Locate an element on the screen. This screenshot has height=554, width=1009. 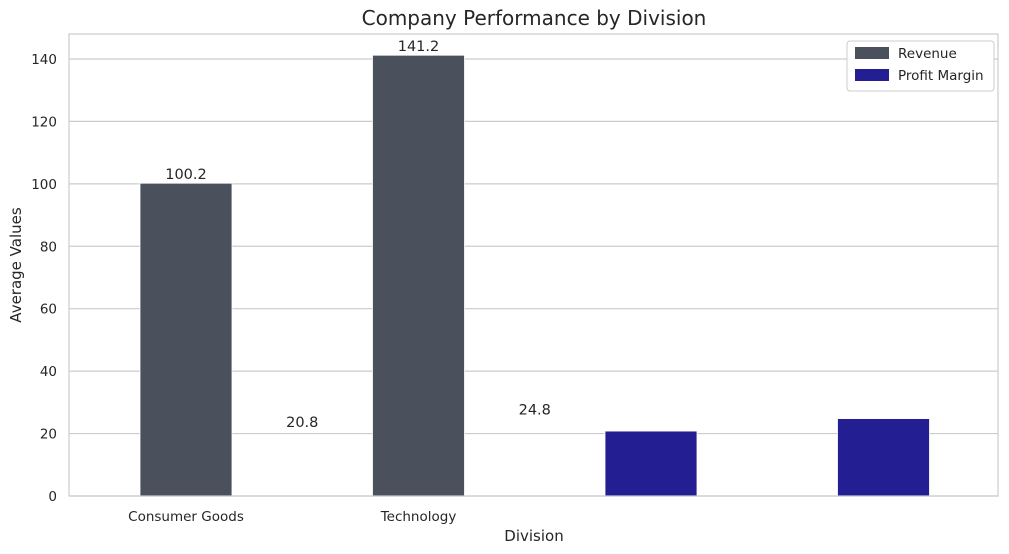
y-tick-label: 40 is located at coordinates (48, 372).